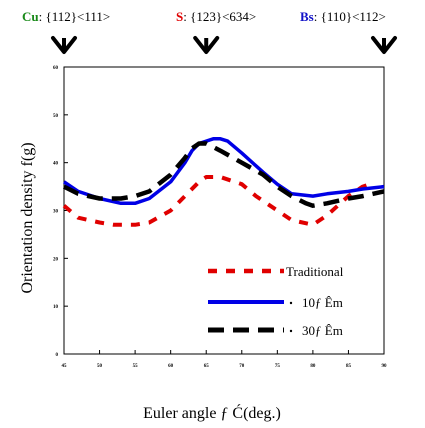 This screenshot has height=428, width=425. I want to click on texture-label-orientation: : {123}<634>, so click(219, 16).